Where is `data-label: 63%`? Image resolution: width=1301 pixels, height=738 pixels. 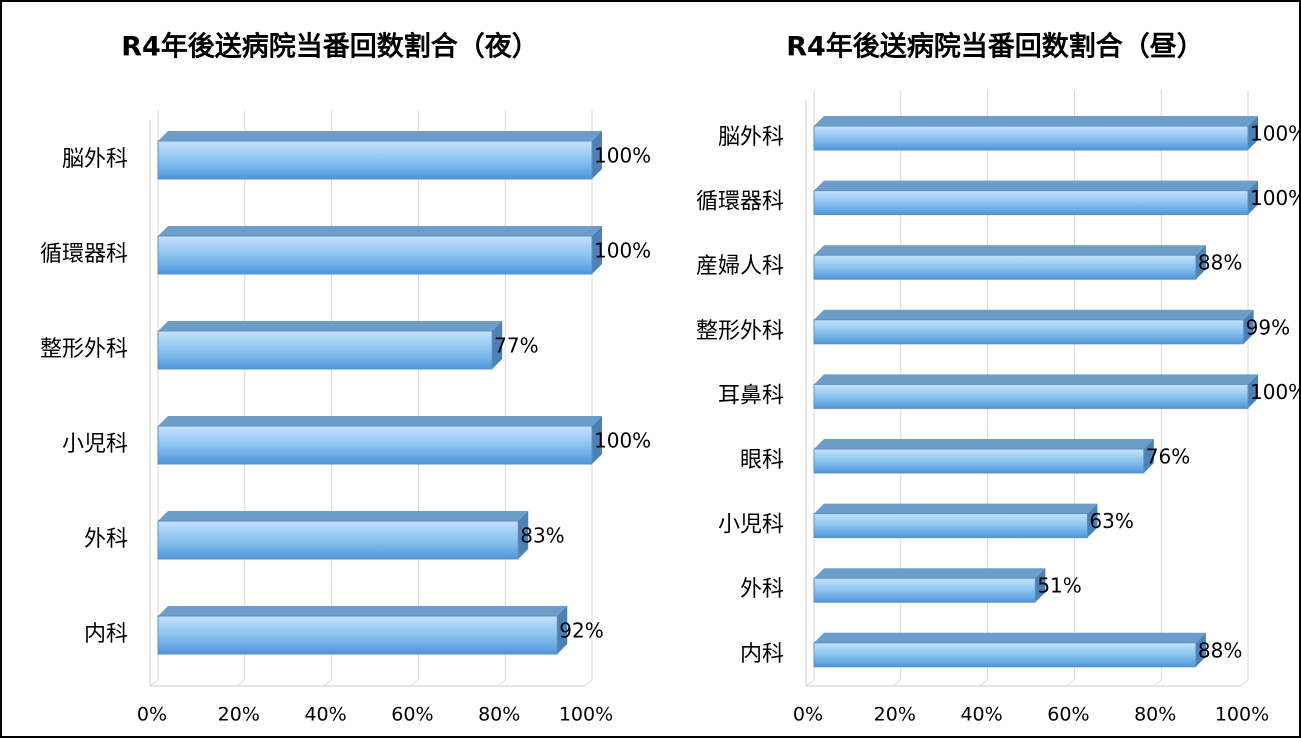 data-label: 63% is located at coordinates (1111, 521).